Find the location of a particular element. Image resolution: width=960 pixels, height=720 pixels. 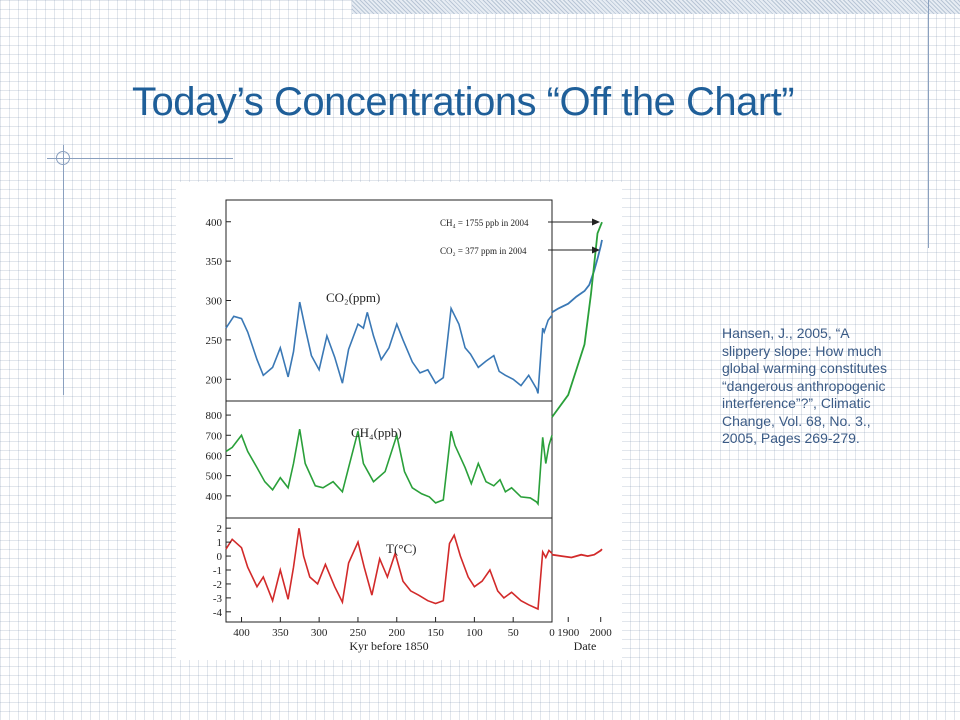

panel-label-ch4: CH₄(ppb) is located at coordinates (376, 432).